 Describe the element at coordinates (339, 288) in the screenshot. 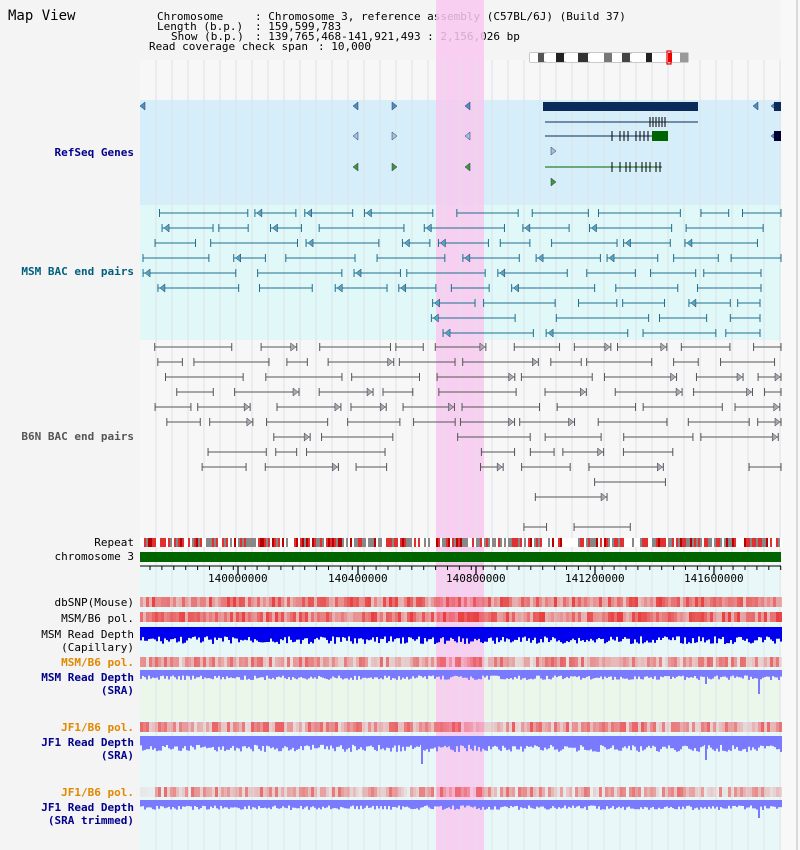

I see `msm-bac-arrow` at that location.